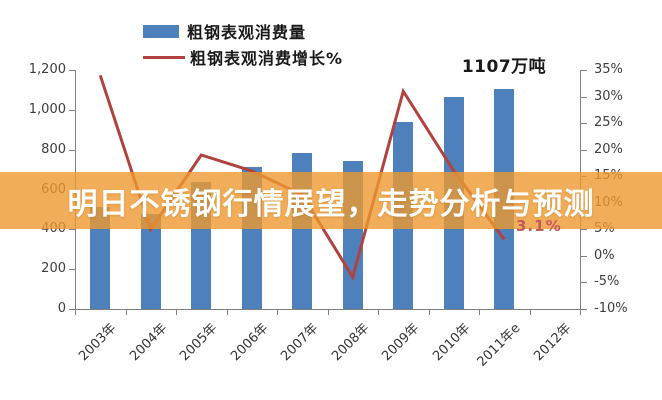  I want to click on line-series-swatch-icon, so click(164, 57).